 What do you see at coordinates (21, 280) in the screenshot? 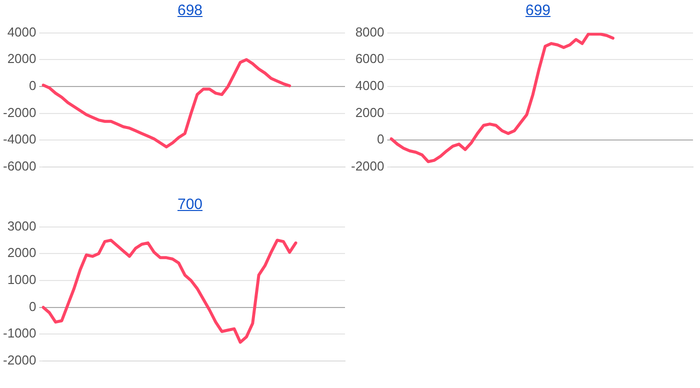
I see `y-tick-label: 1000` at bounding box center [21, 280].